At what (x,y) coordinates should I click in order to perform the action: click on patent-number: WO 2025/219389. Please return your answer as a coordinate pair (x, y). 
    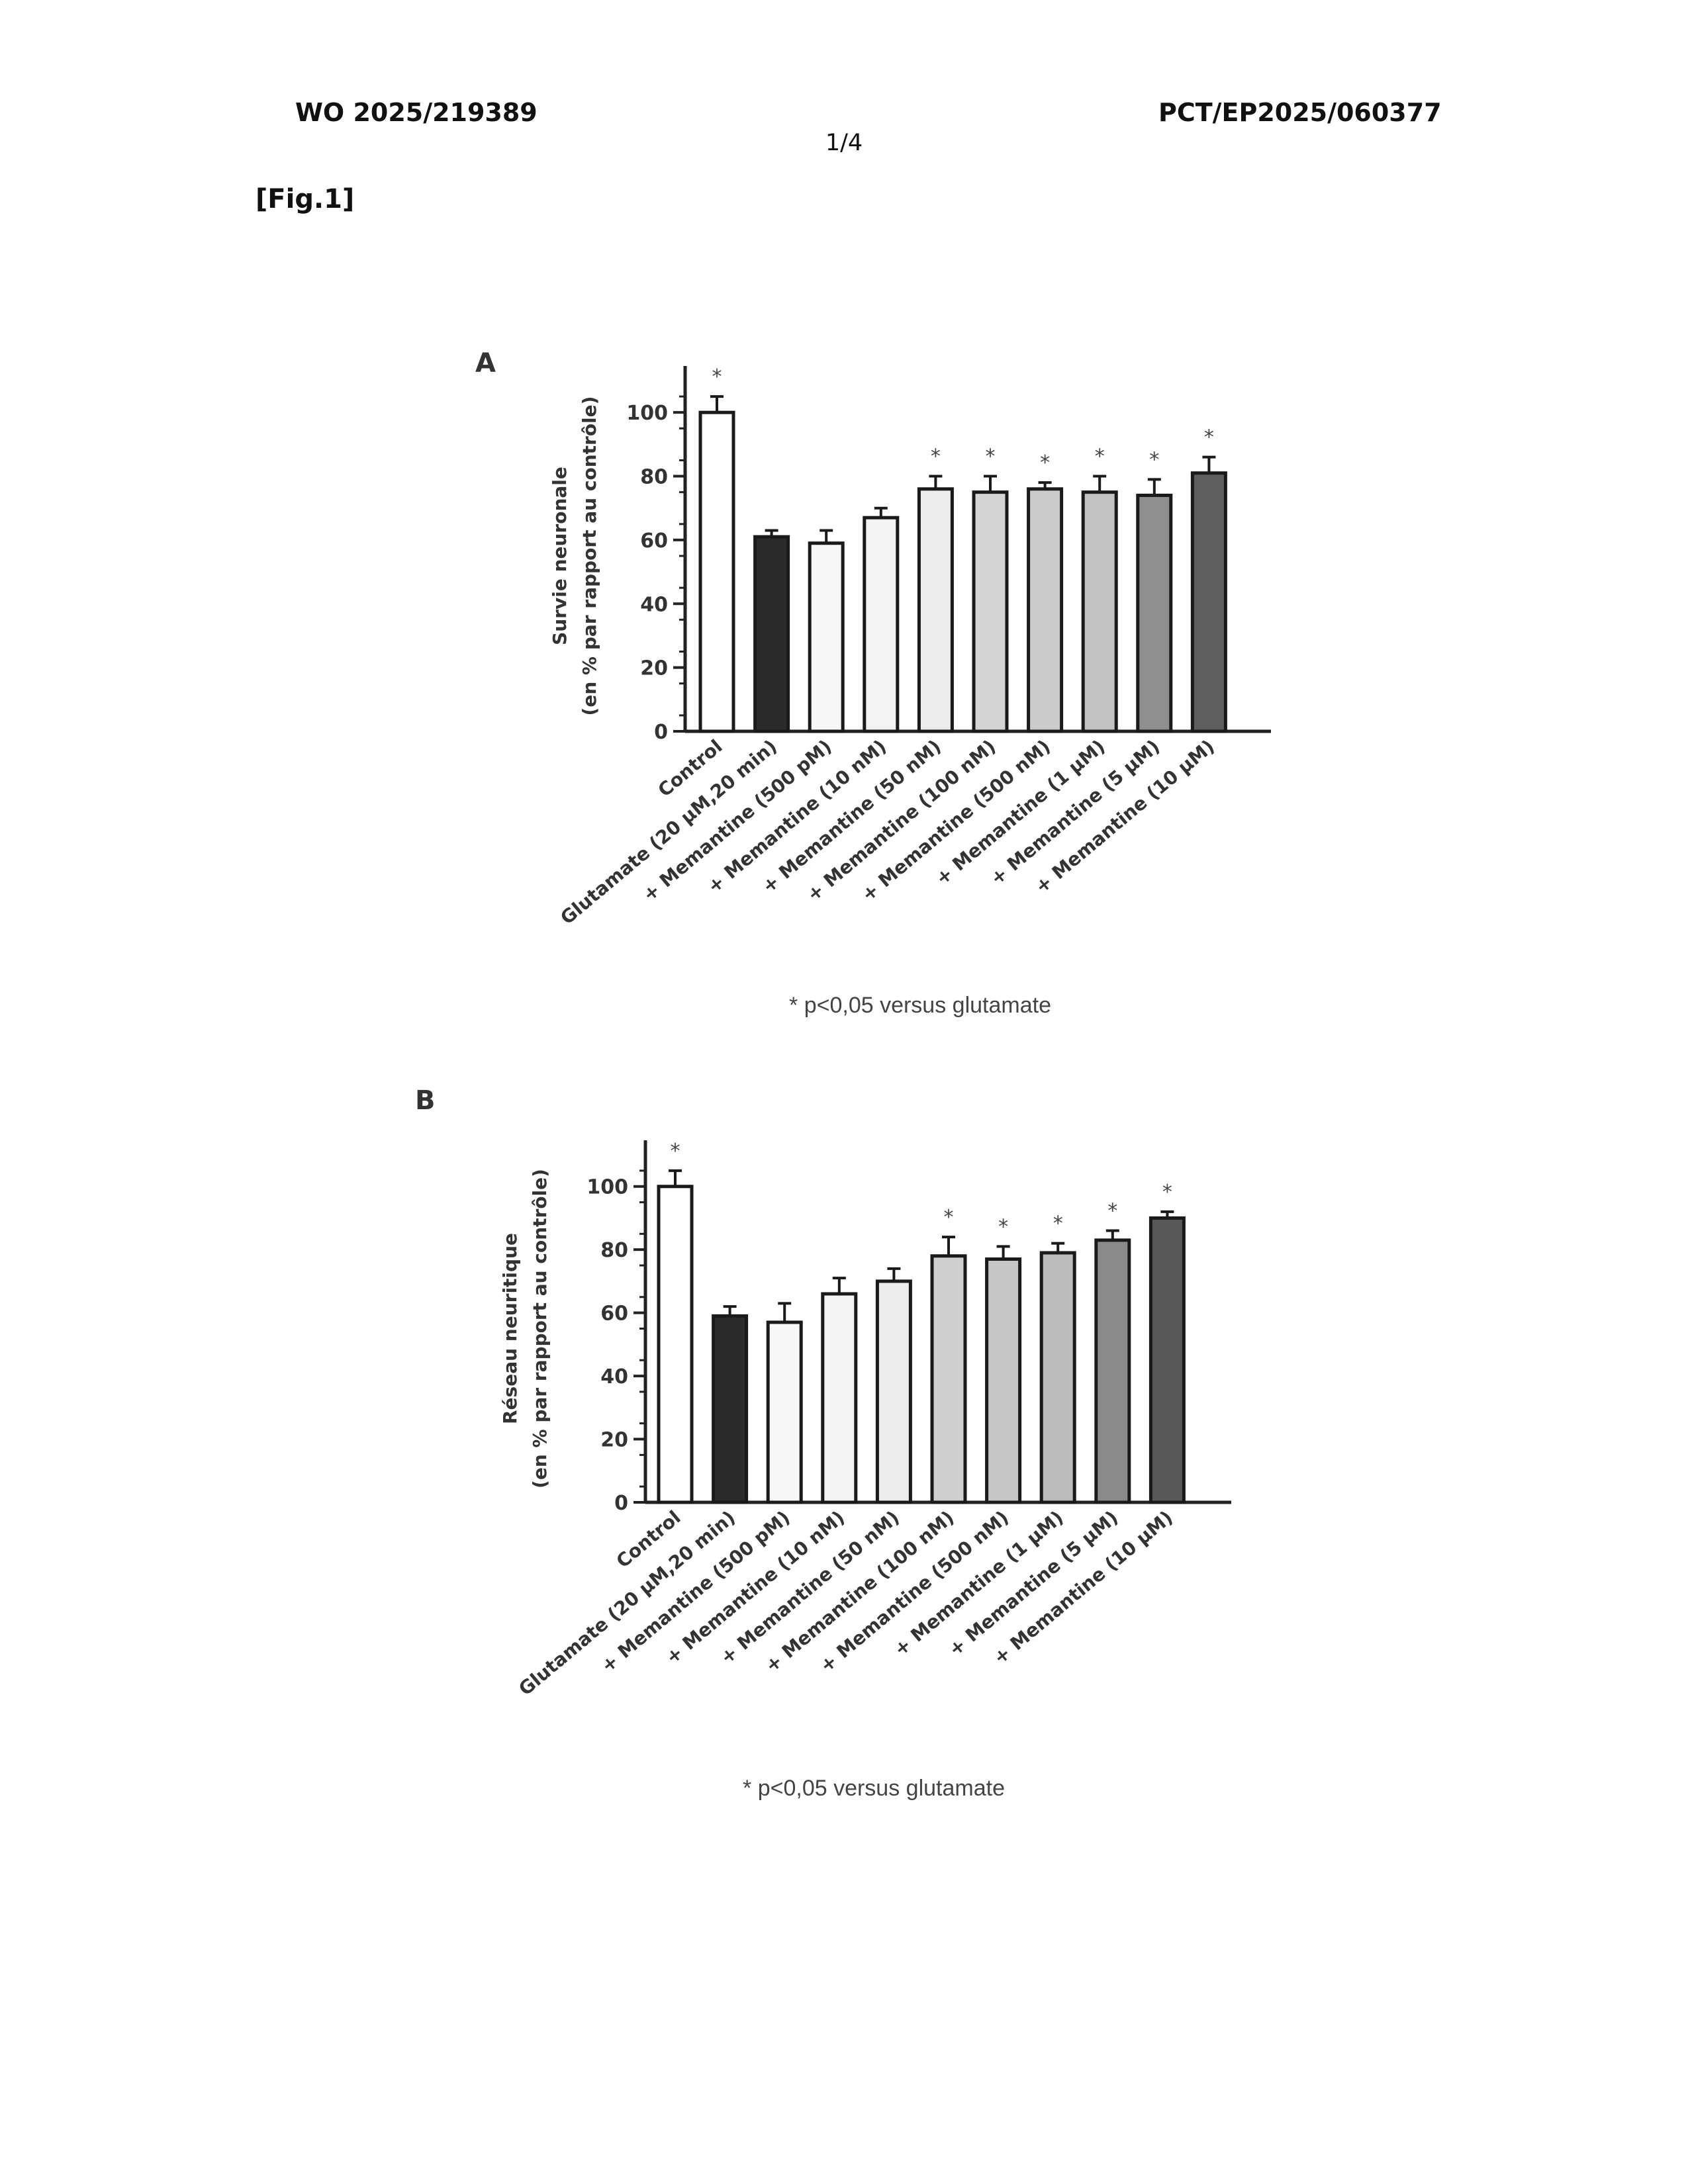
    Looking at the image, I should click on (416, 113).